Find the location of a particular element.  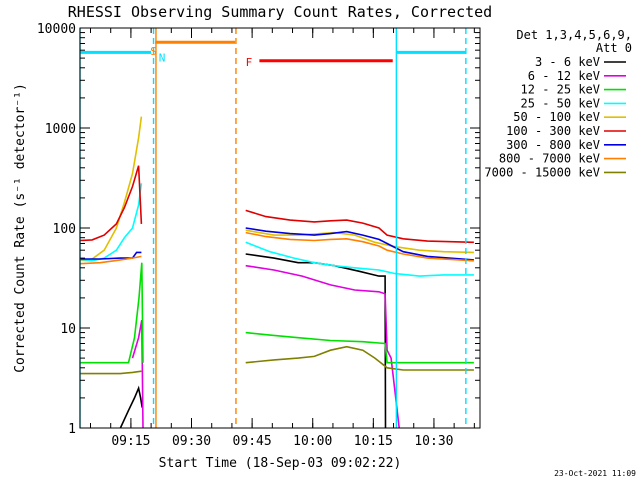

x-tick-label: 10:00 is located at coordinates (312, 441).